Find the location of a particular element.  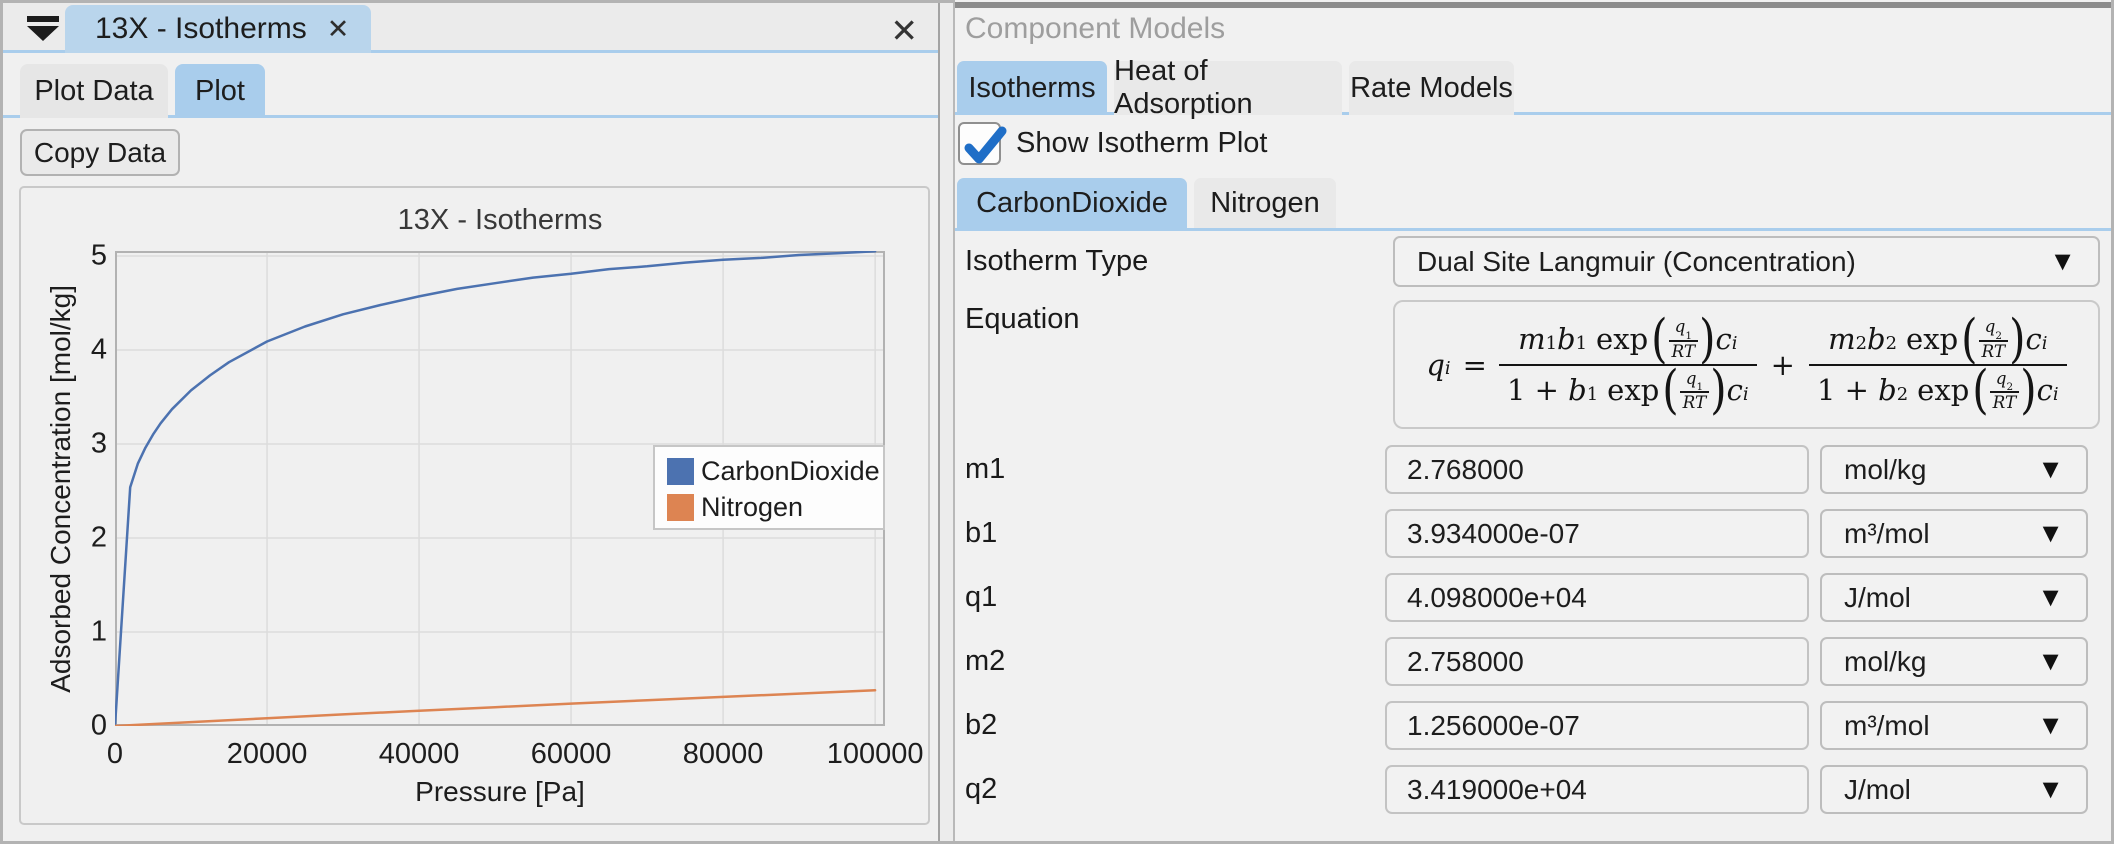

document-tab-close-icon: ✕ is located at coordinates (338, 28).